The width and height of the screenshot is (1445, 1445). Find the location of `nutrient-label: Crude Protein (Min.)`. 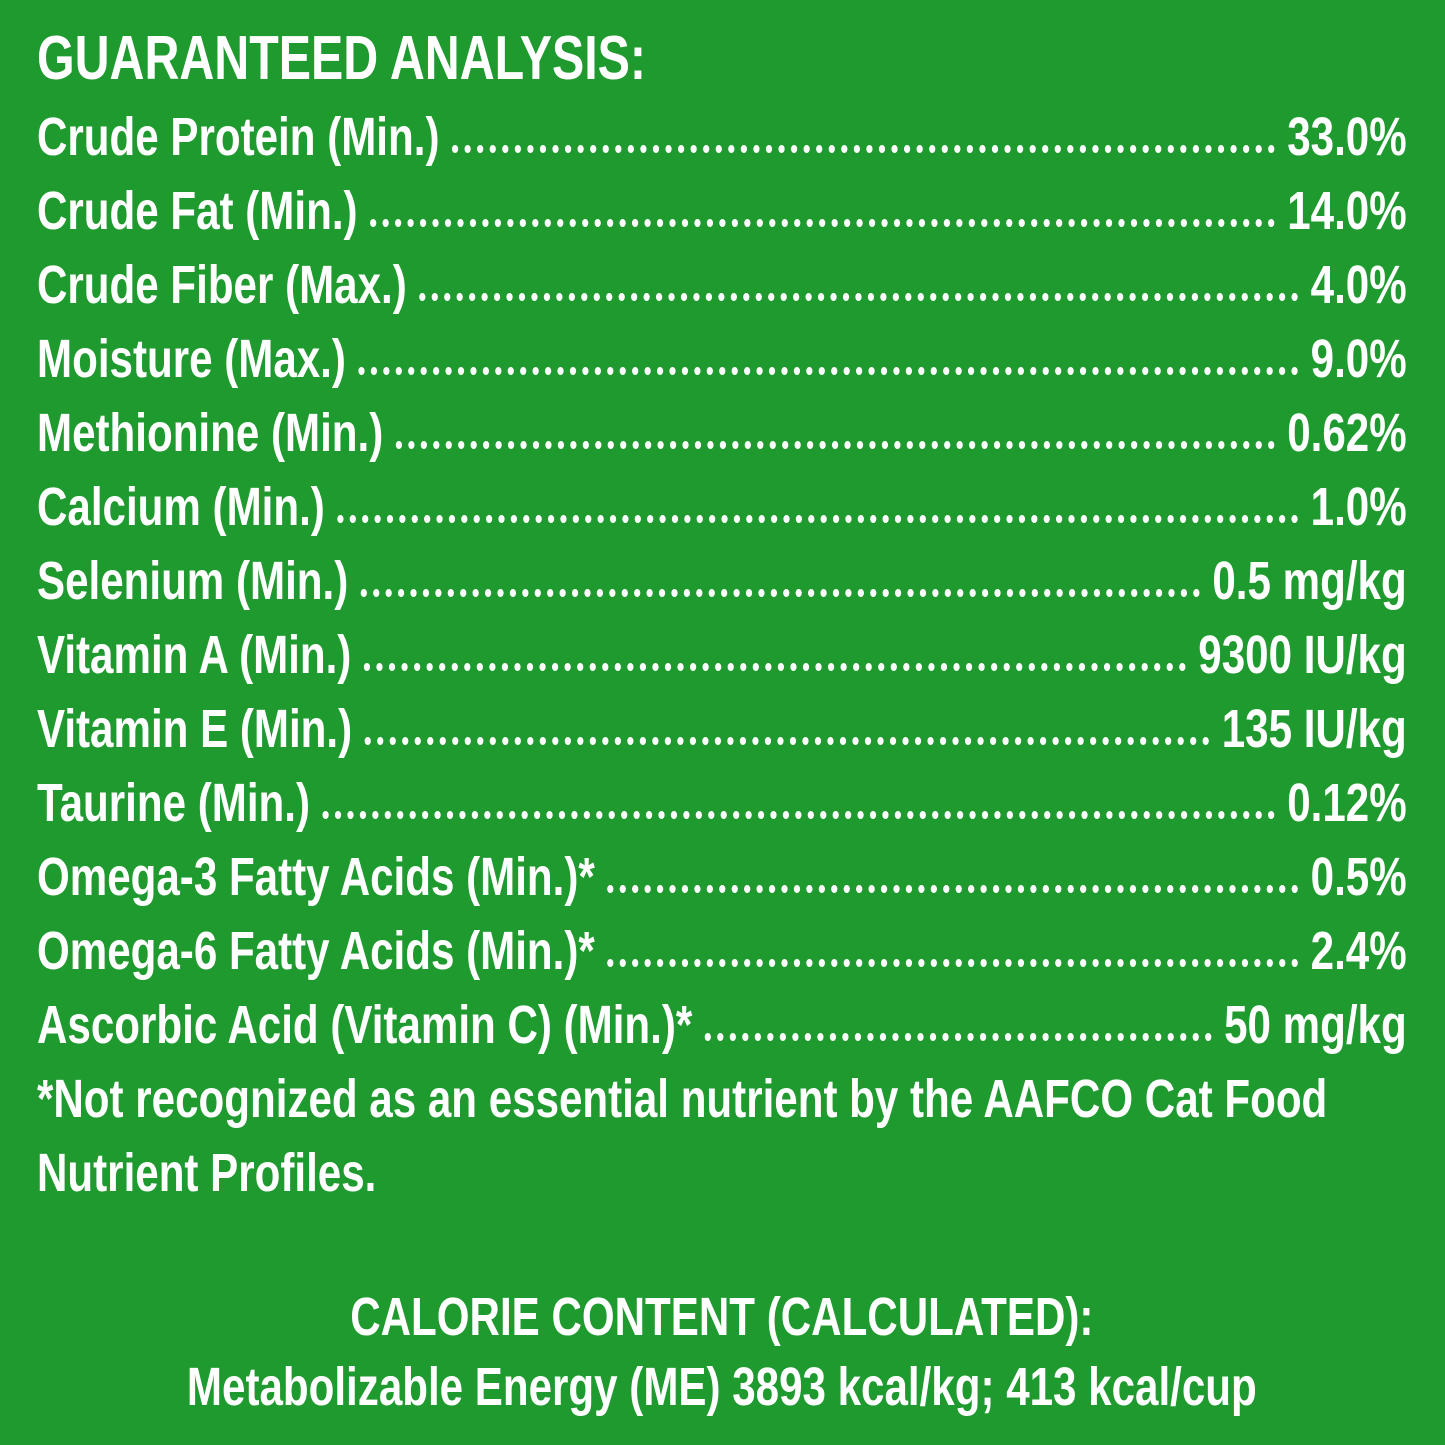

nutrient-label: Crude Protein (Min.) is located at coordinates (238, 137).